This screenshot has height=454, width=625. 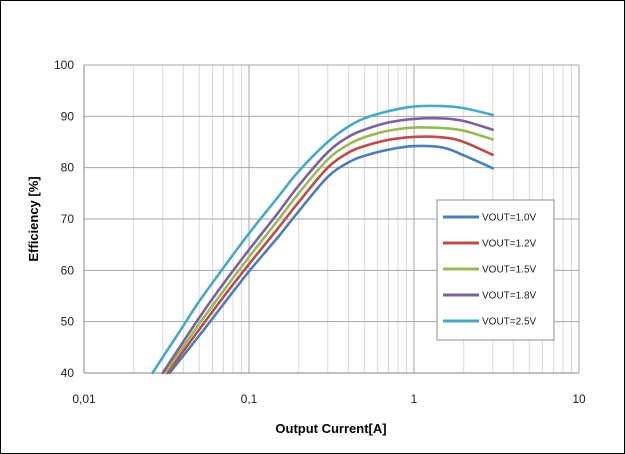 What do you see at coordinates (68, 219) in the screenshot?
I see `y-tick-label: 70` at bounding box center [68, 219].